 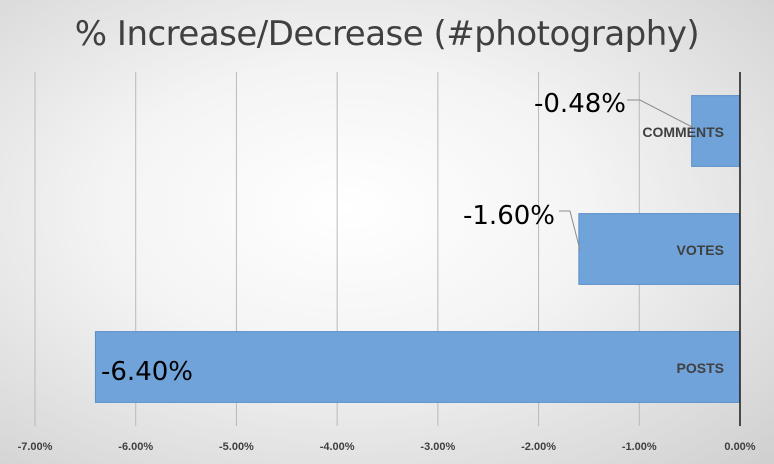 I want to click on data-label: -6.40%, so click(x=147, y=372).